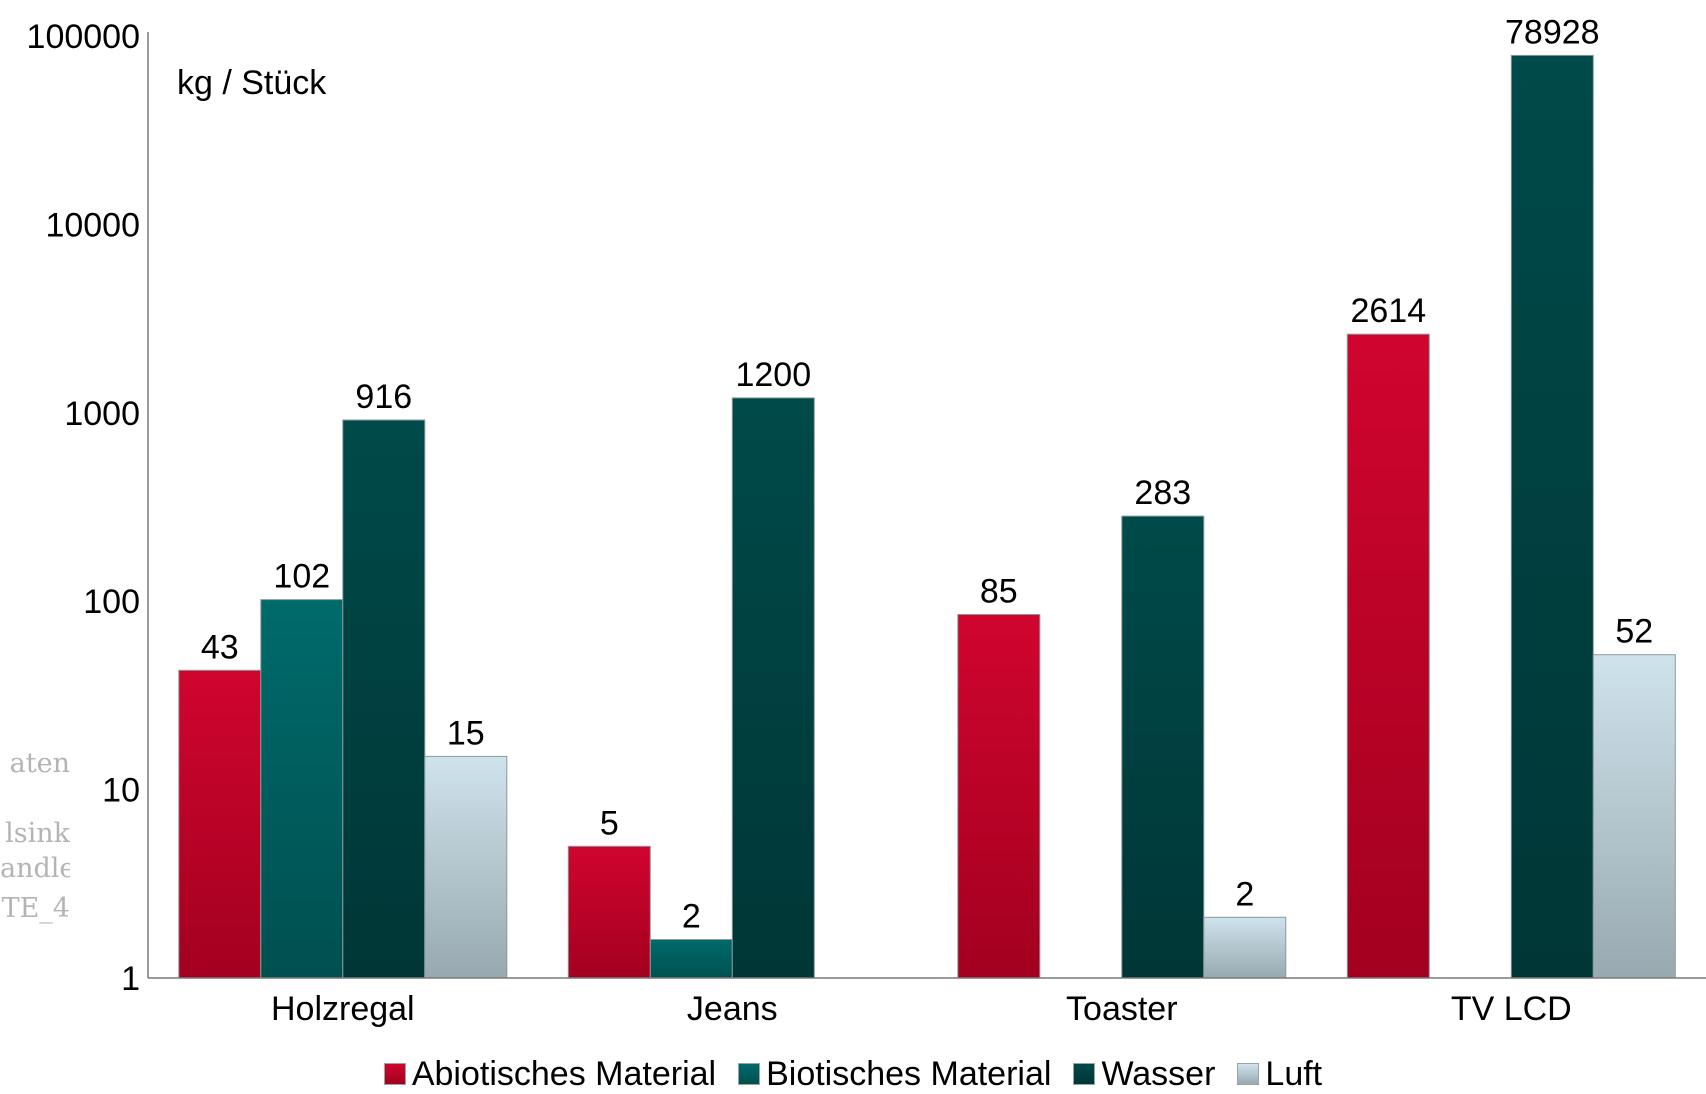 The width and height of the screenshot is (1706, 1094). Describe the element at coordinates (37, 833) in the screenshot. I see `side-note: lsink` at that location.